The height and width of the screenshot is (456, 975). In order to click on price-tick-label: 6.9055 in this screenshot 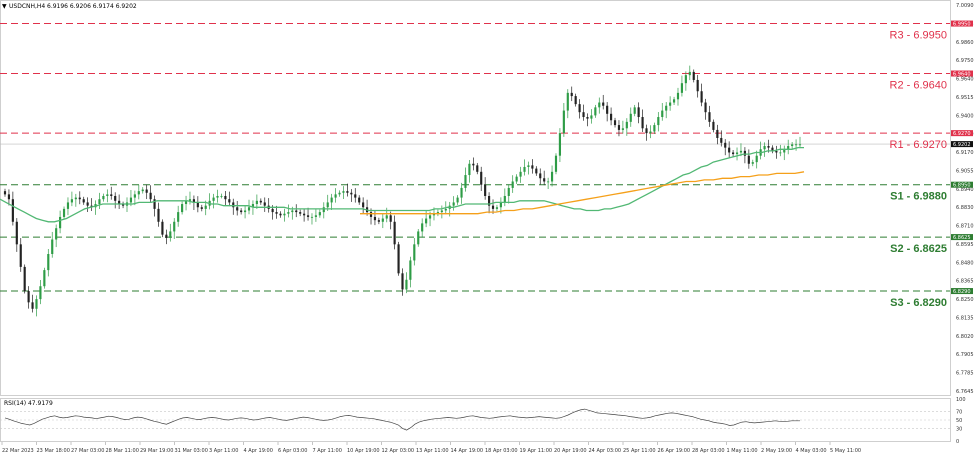, I will do `click(965, 171)`.